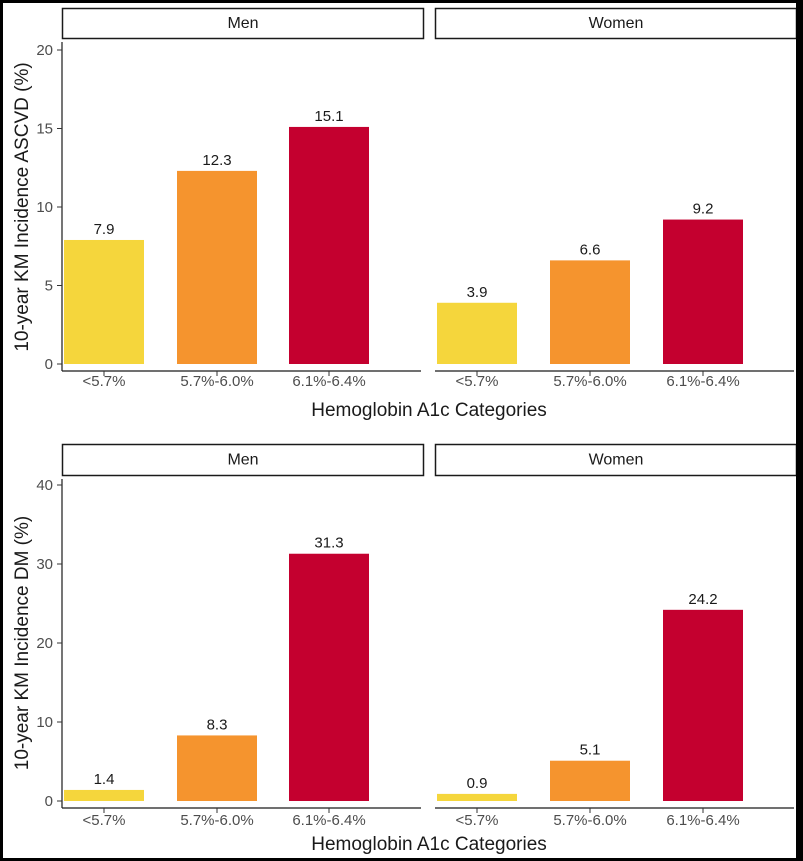 The height and width of the screenshot is (861, 803). I want to click on y-tick-label: 40, so click(44, 485).